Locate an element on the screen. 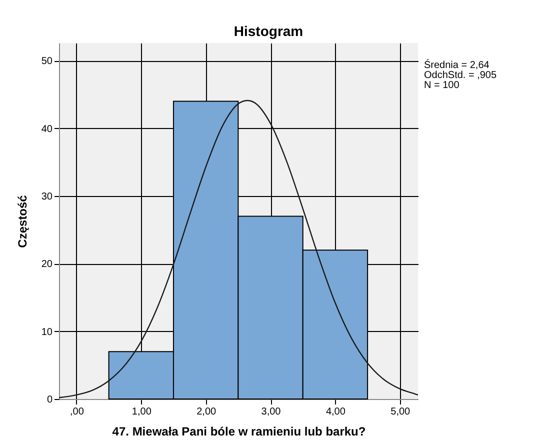 The width and height of the screenshot is (547, 444). y-tick-label: 20 is located at coordinates (47, 264).